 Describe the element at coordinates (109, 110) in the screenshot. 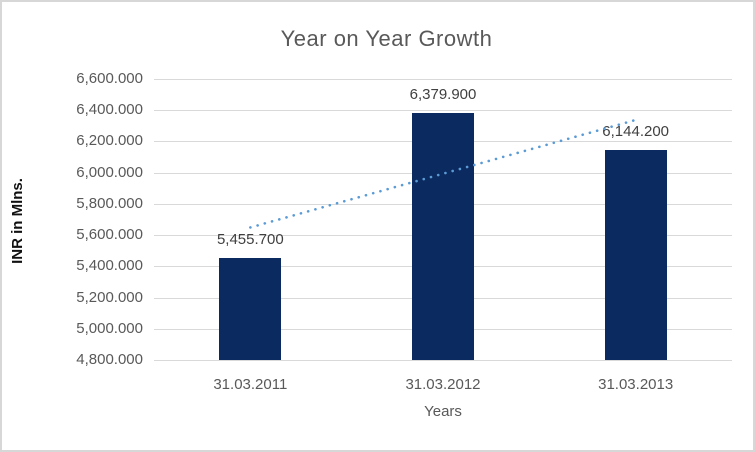

I see `y-tick-label: 6,400.000` at that location.